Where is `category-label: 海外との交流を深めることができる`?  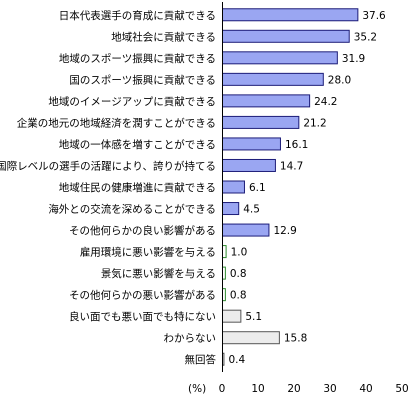 category-label: 海外との交流を深めることができる is located at coordinates (132, 209).